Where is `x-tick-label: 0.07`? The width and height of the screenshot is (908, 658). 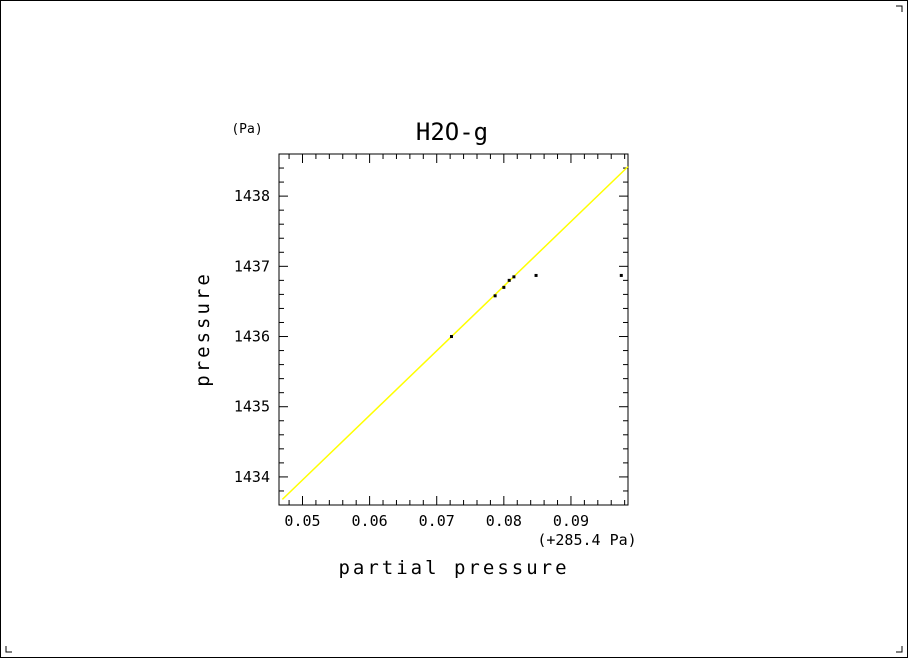
x-tick-label: 0.07 is located at coordinates (437, 521).